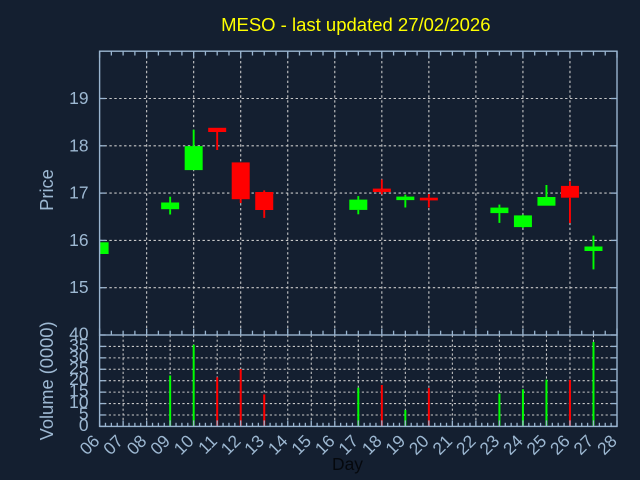 The image size is (640, 480). I want to click on svg-text: Price, so click(46, 190).